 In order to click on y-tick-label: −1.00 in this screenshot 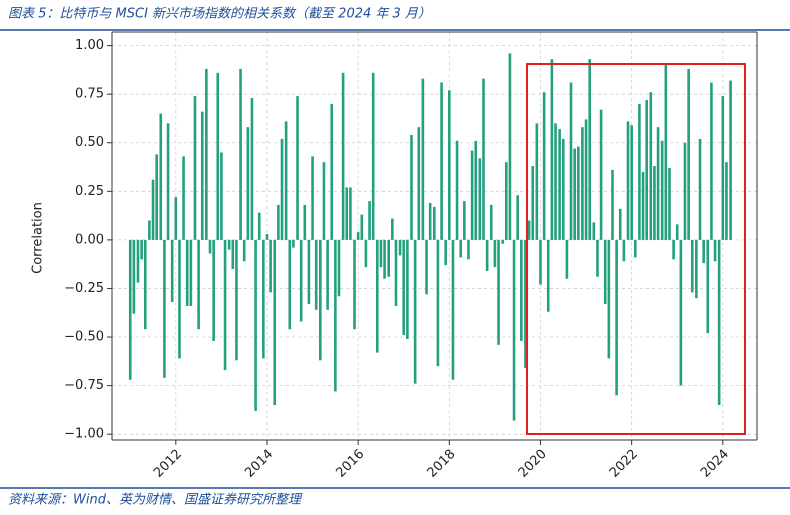, I will do `click(84, 434)`.